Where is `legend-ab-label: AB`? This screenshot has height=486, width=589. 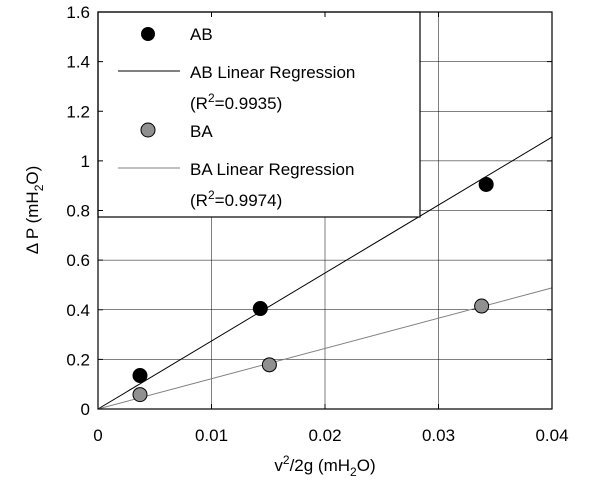
legend-ab-label: AB is located at coordinates (201, 34).